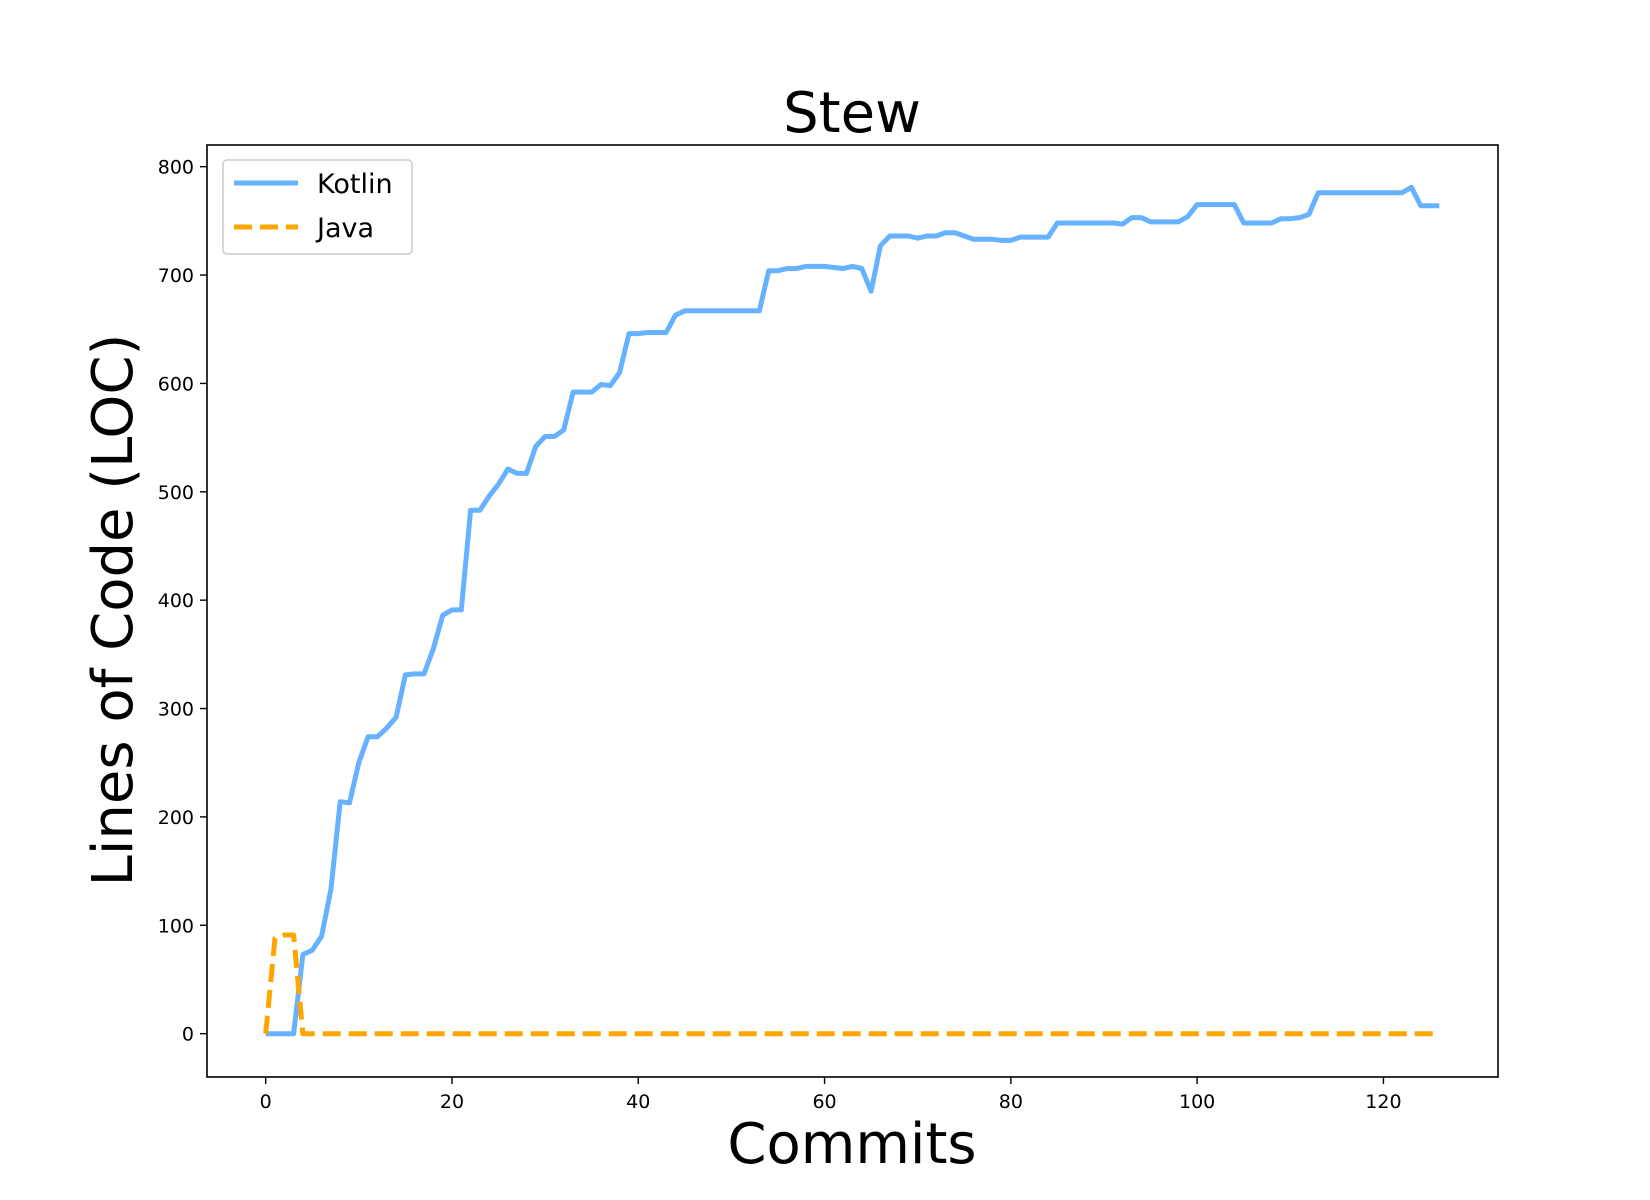  I want to click on x-axis: 0 20 40 60 80 100 120, so click(831, 1095).